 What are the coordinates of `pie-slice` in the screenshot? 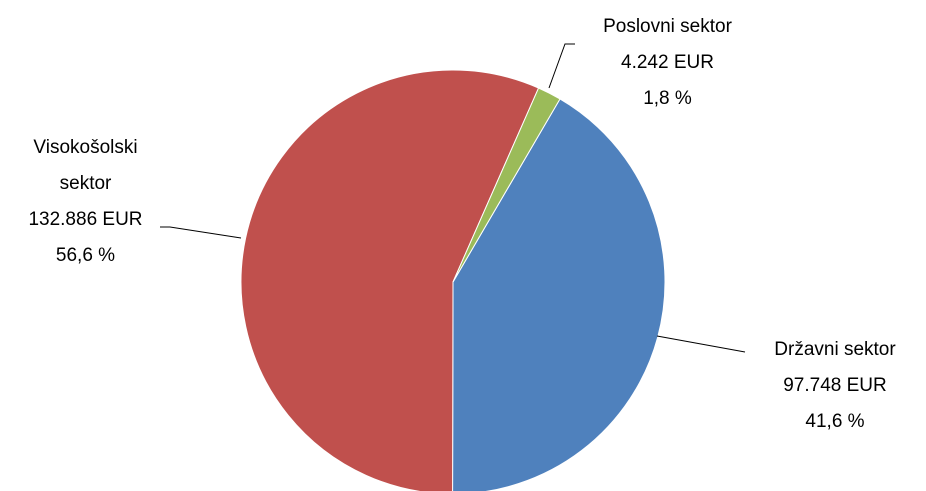 It's located at (506, 185).